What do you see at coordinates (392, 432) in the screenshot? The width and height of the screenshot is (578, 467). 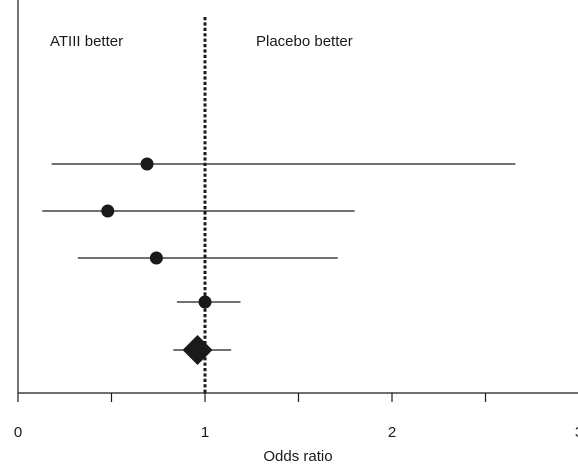 I see `x-tick-label: 2` at bounding box center [392, 432].